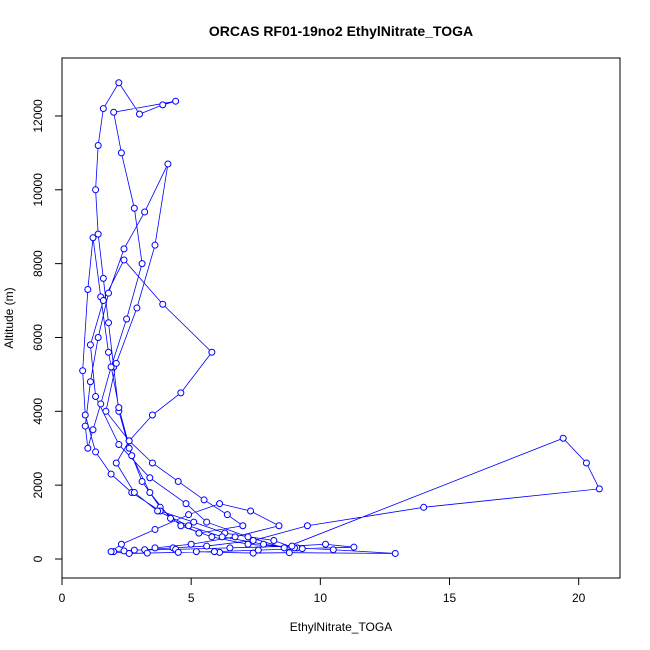 Image resolution: width=650 pixels, height=650 pixels. What do you see at coordinates (38, 558) in the screenshot?
I see `y-tick-label: 0` at bounding box center [38, 558].